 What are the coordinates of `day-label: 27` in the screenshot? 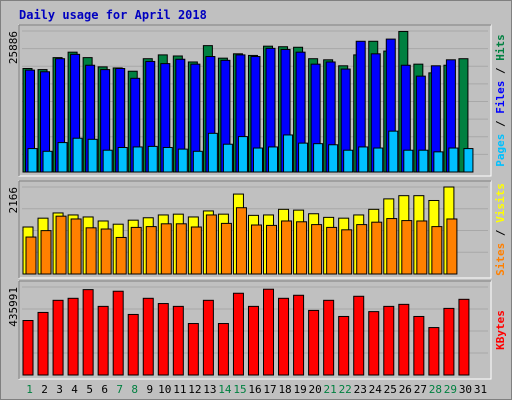 It's located at (420, 389).